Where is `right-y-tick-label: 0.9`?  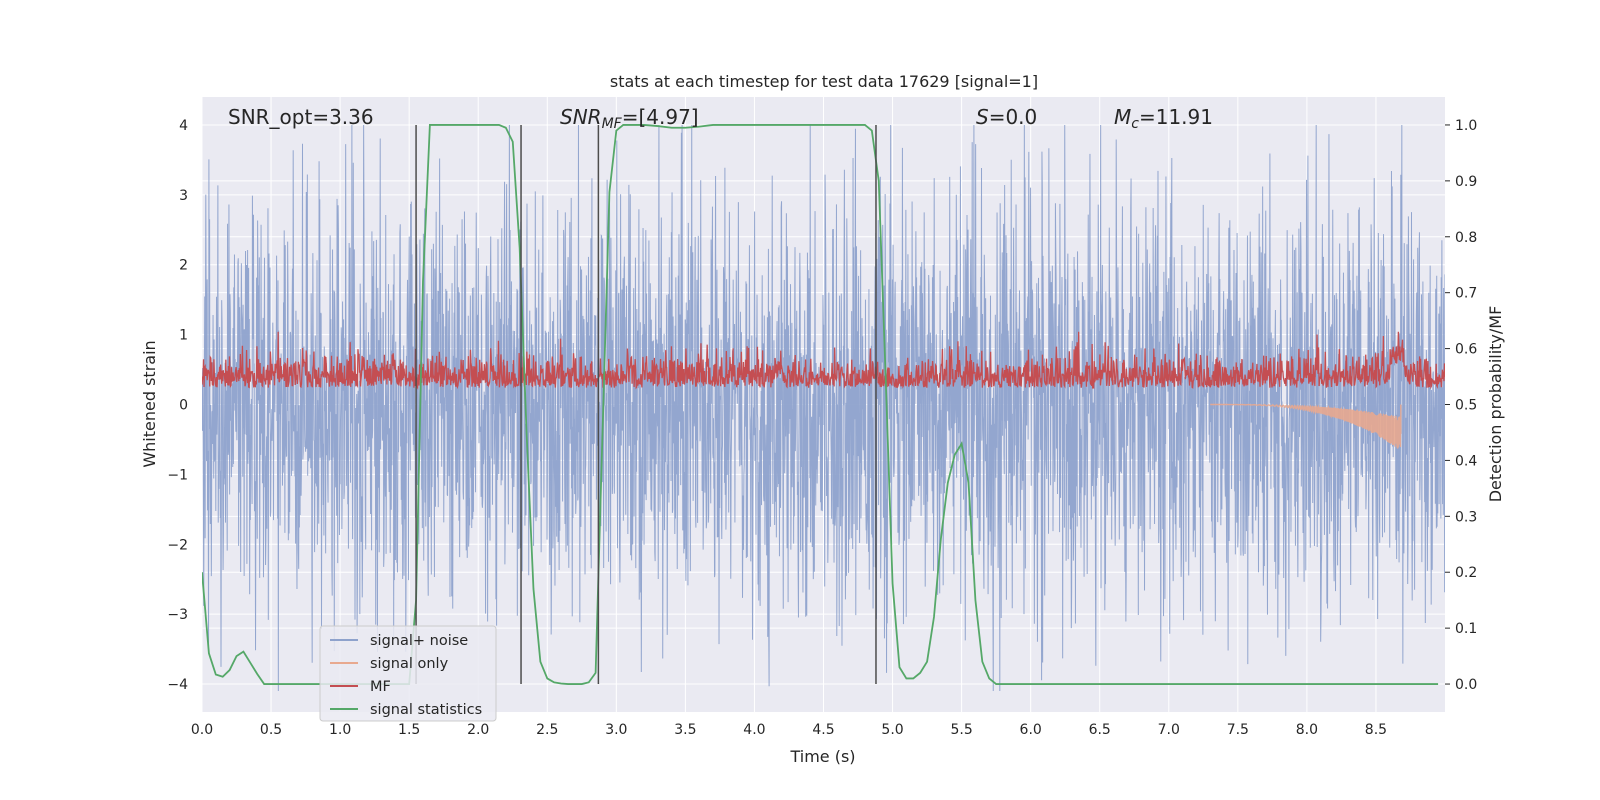 right-y-tick-label: 0.9 is located at coordinates (1466, 182).